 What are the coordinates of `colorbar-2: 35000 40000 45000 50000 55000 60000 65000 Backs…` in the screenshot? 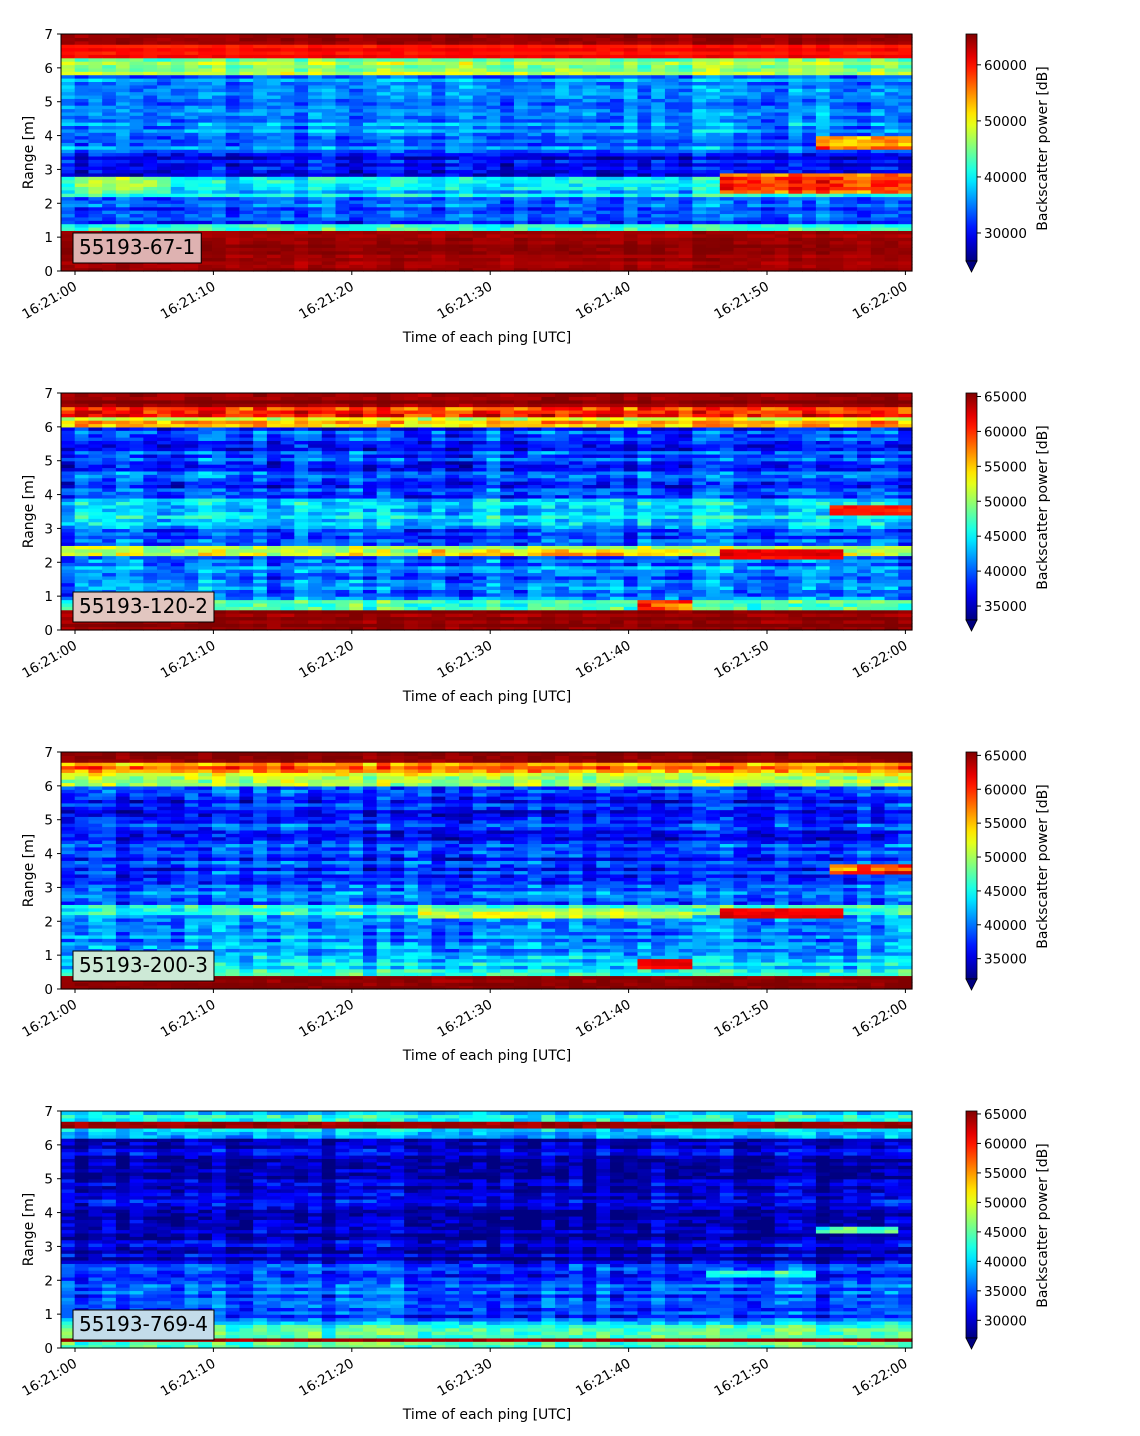 It's located at (1008, 510).